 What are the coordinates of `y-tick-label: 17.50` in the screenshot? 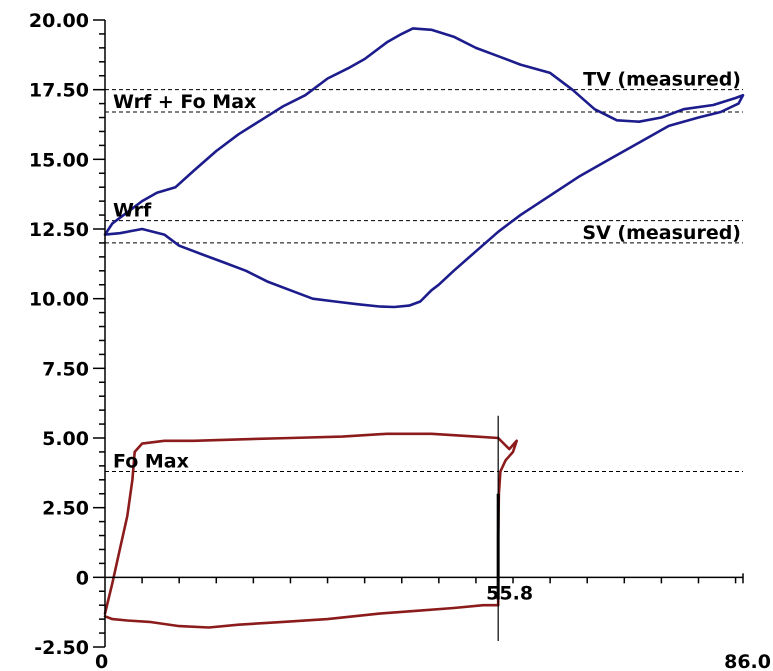 It's located at (59, 91).